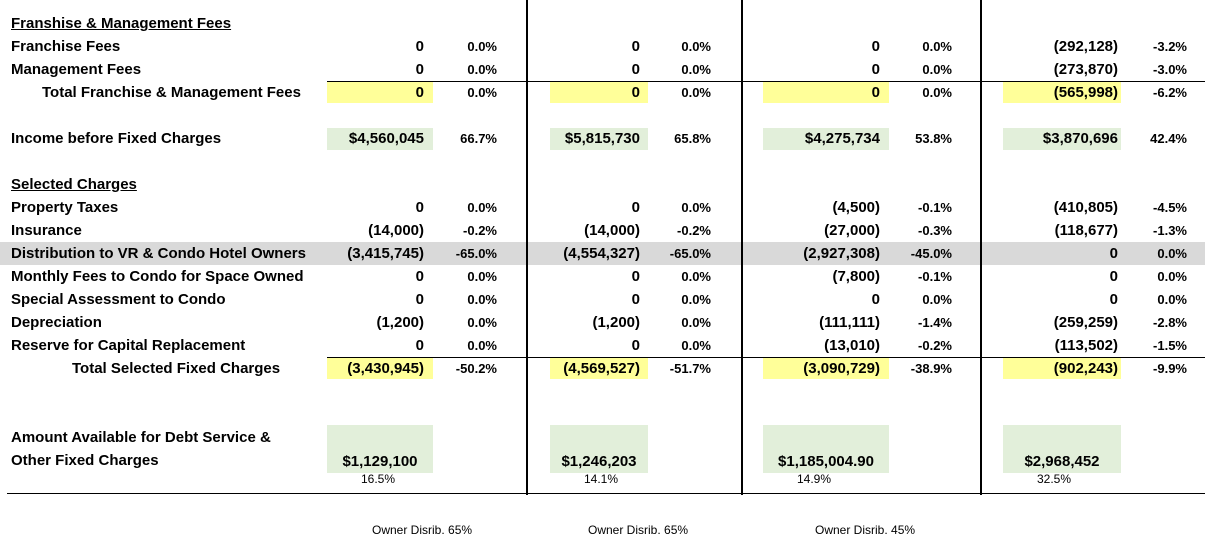 The height and width of the screenshot is (559, 1205). What do you see at coordinates (1170, 69) in the screenshot?
I see `percent-cell: -3.0%` at bounding box center [1170, 69].